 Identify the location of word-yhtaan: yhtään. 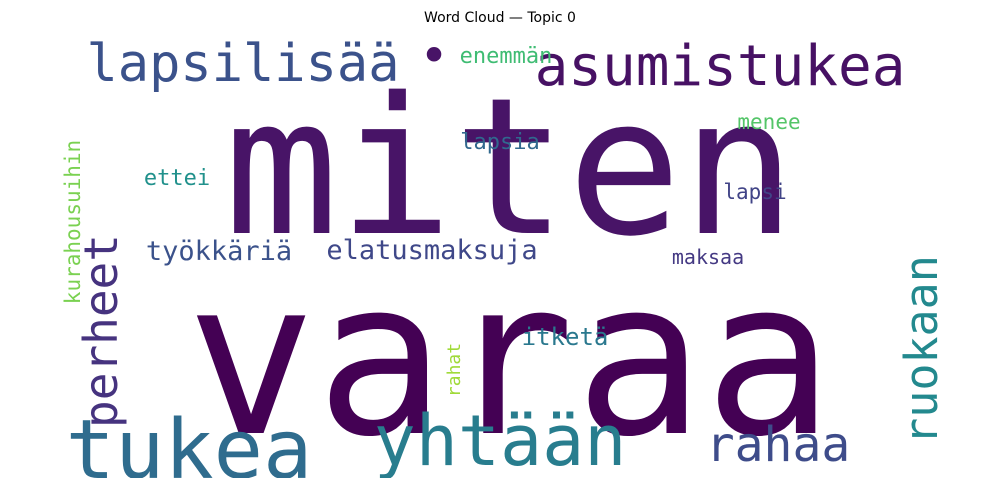
(500, 439).